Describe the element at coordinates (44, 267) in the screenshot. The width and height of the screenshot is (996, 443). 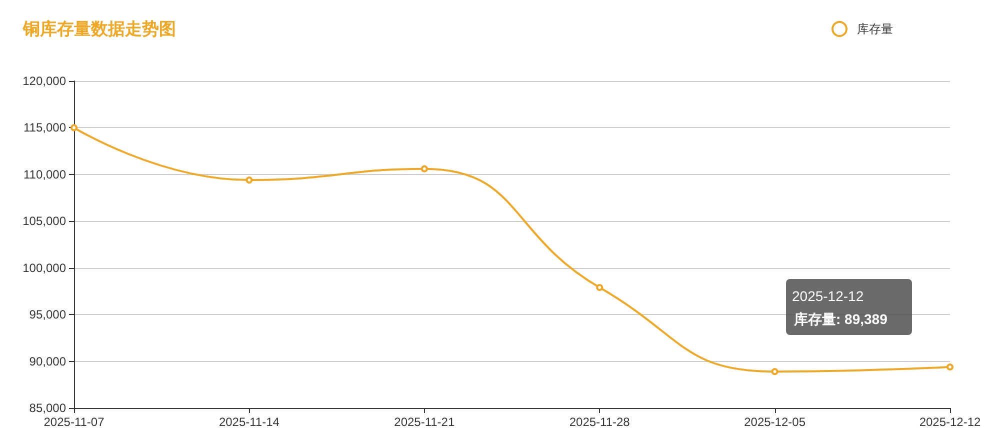
I see `y-tick-label: 100,000` at that location.